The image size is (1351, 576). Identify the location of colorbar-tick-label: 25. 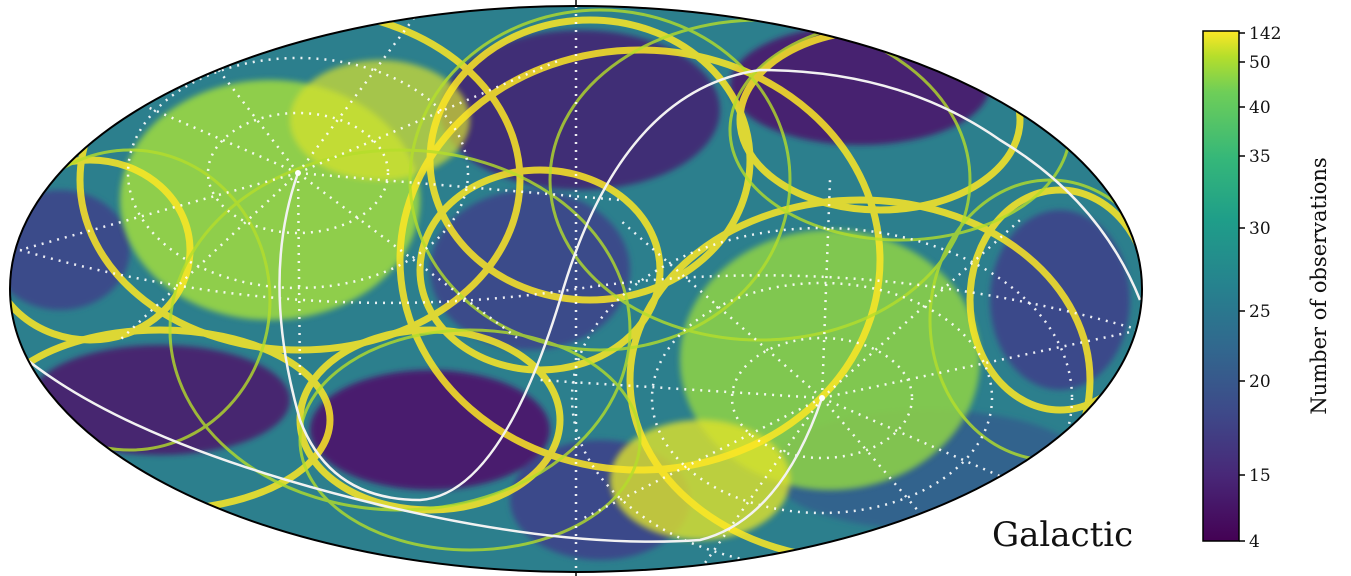
(1260, 312).